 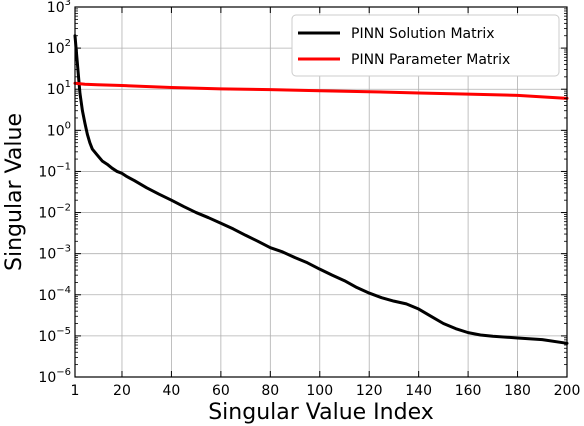 What do you see at coordinates (59, 88) in the screenshot?
I see `y-tick-label: 10¹` at bounding box center [59, 88].